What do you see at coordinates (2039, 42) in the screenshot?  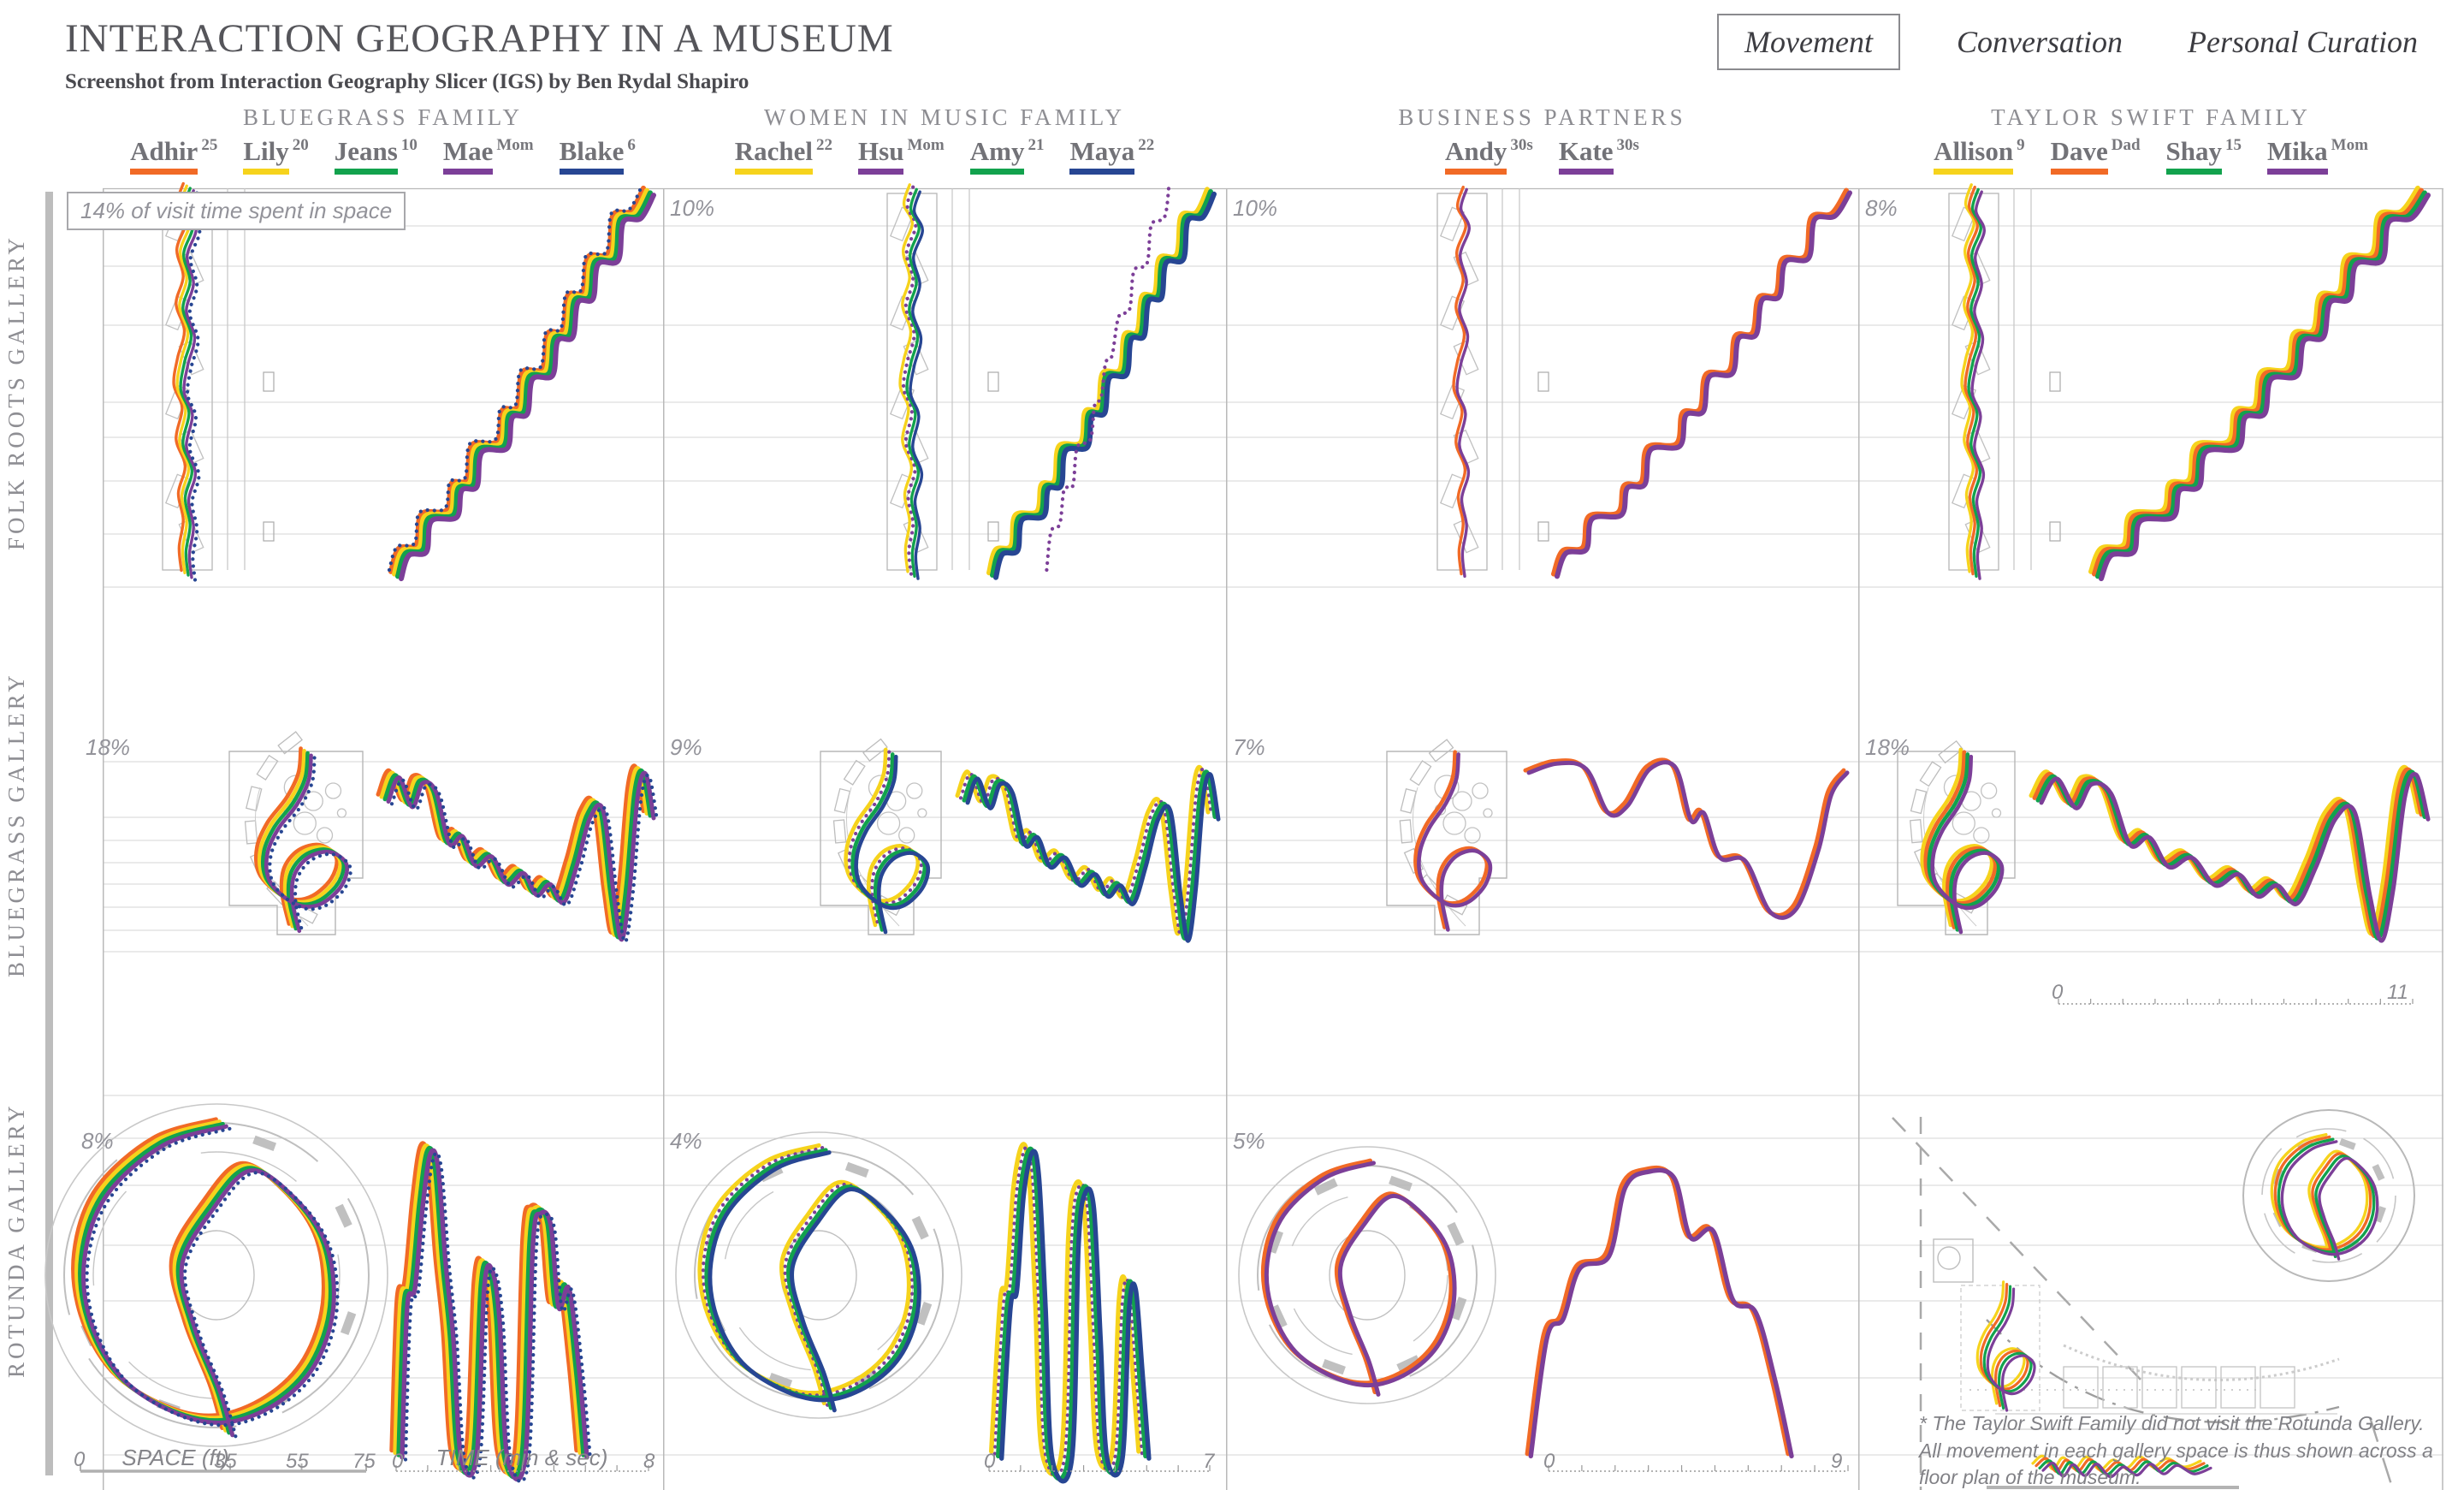 I see `tab-conversation: Conversation` at bounding box center [2039, 42].